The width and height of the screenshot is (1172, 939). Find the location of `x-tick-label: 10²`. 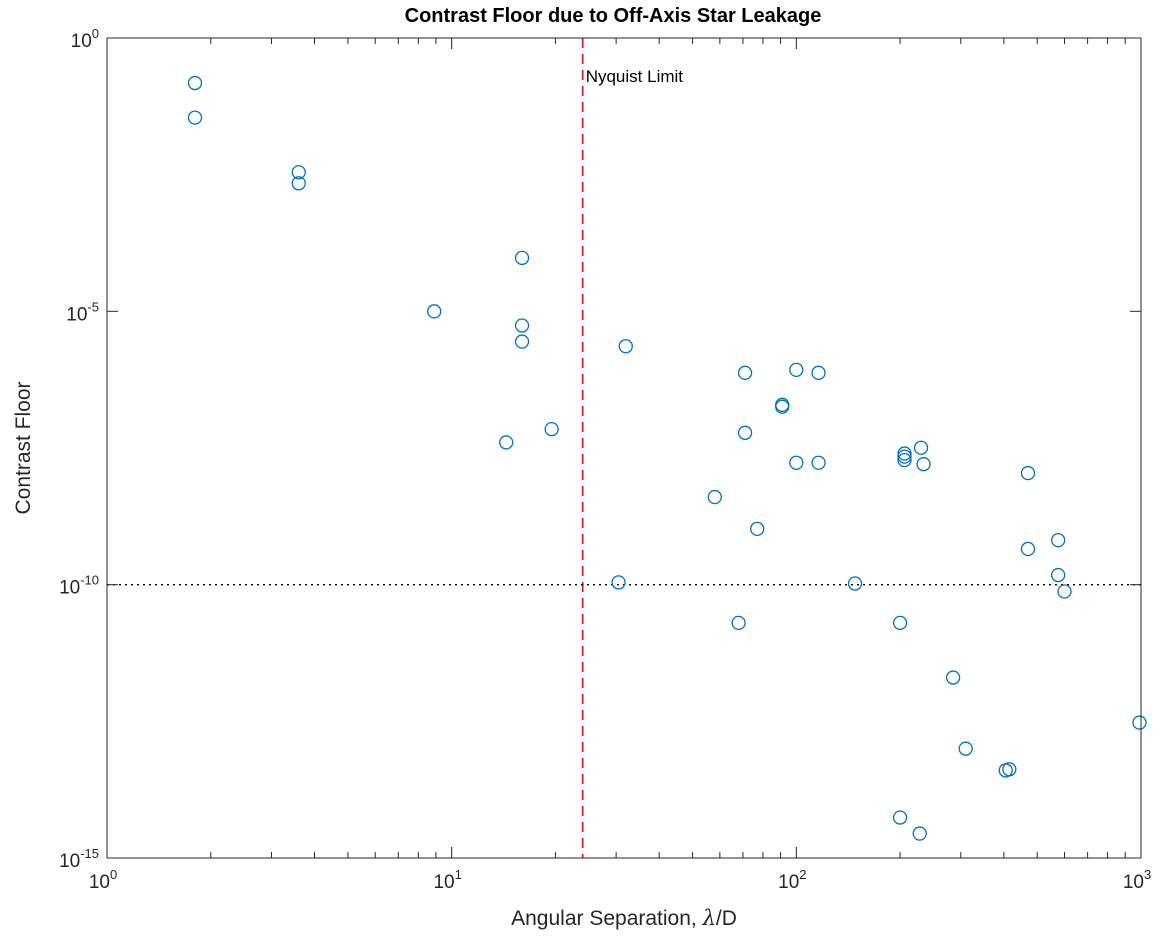

x-tick-label: 10² is located at coordinates (792, 880).